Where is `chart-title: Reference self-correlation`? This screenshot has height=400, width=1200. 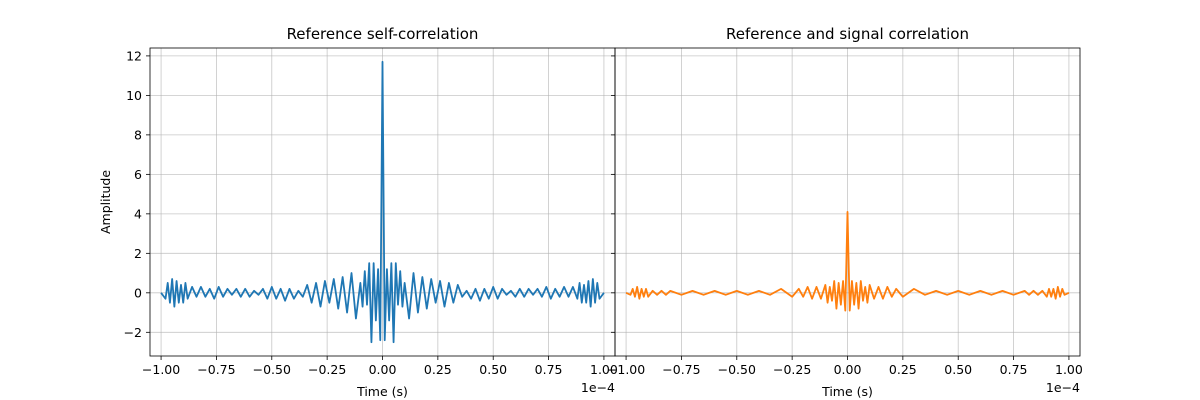 chart-title: Reference self-correlation is located at coordinates (383, 34).